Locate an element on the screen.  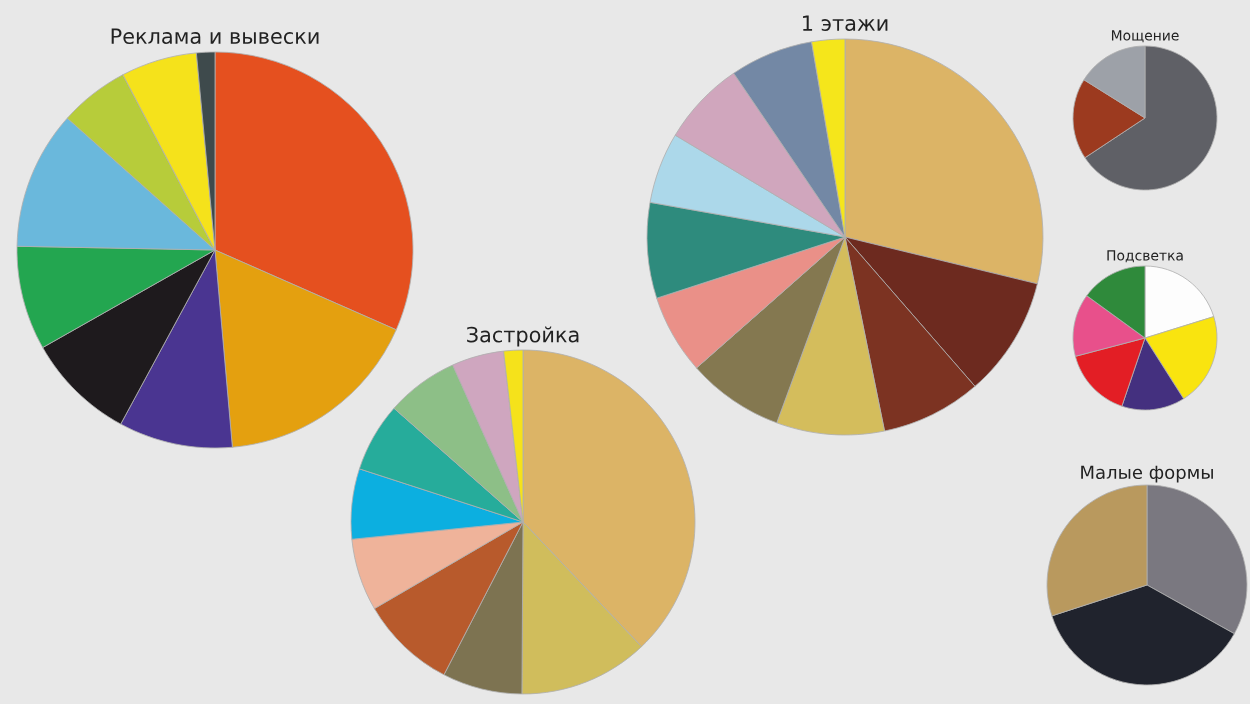
chart-title: Малые формы is located at coordinates (1147, 474).